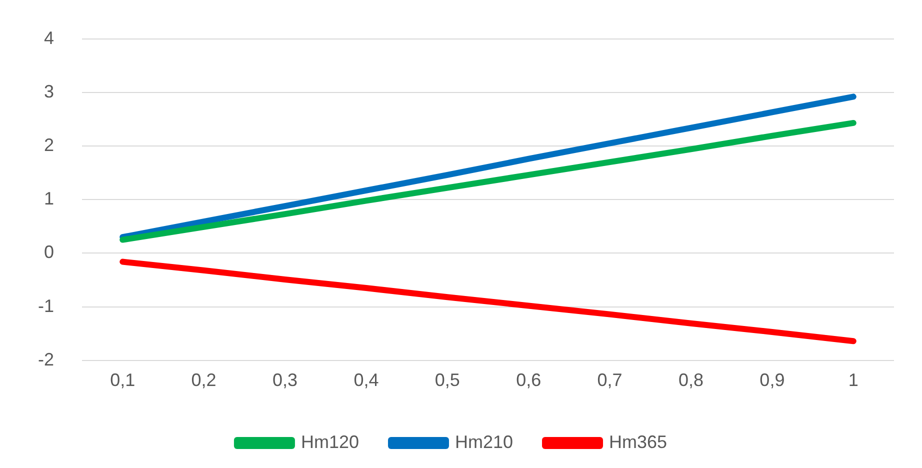 This screenshot has width=922, height=468. What do you see at coordinates (447, 380) in the screenshot?
I see `x-tick-label: 0,5` at bounding box center [447, 380].